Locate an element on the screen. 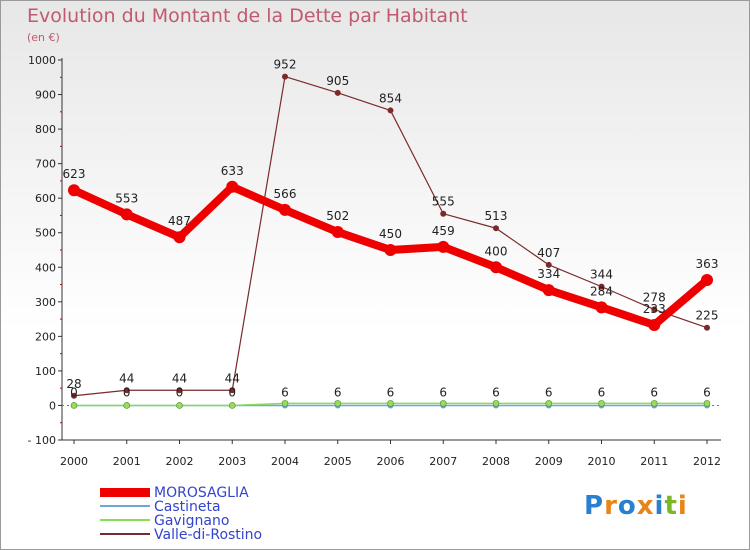 The height and width of the screenshot is (550, 750). data-label-valle-di-rostino: 225 is located at coordinates (707, 316).